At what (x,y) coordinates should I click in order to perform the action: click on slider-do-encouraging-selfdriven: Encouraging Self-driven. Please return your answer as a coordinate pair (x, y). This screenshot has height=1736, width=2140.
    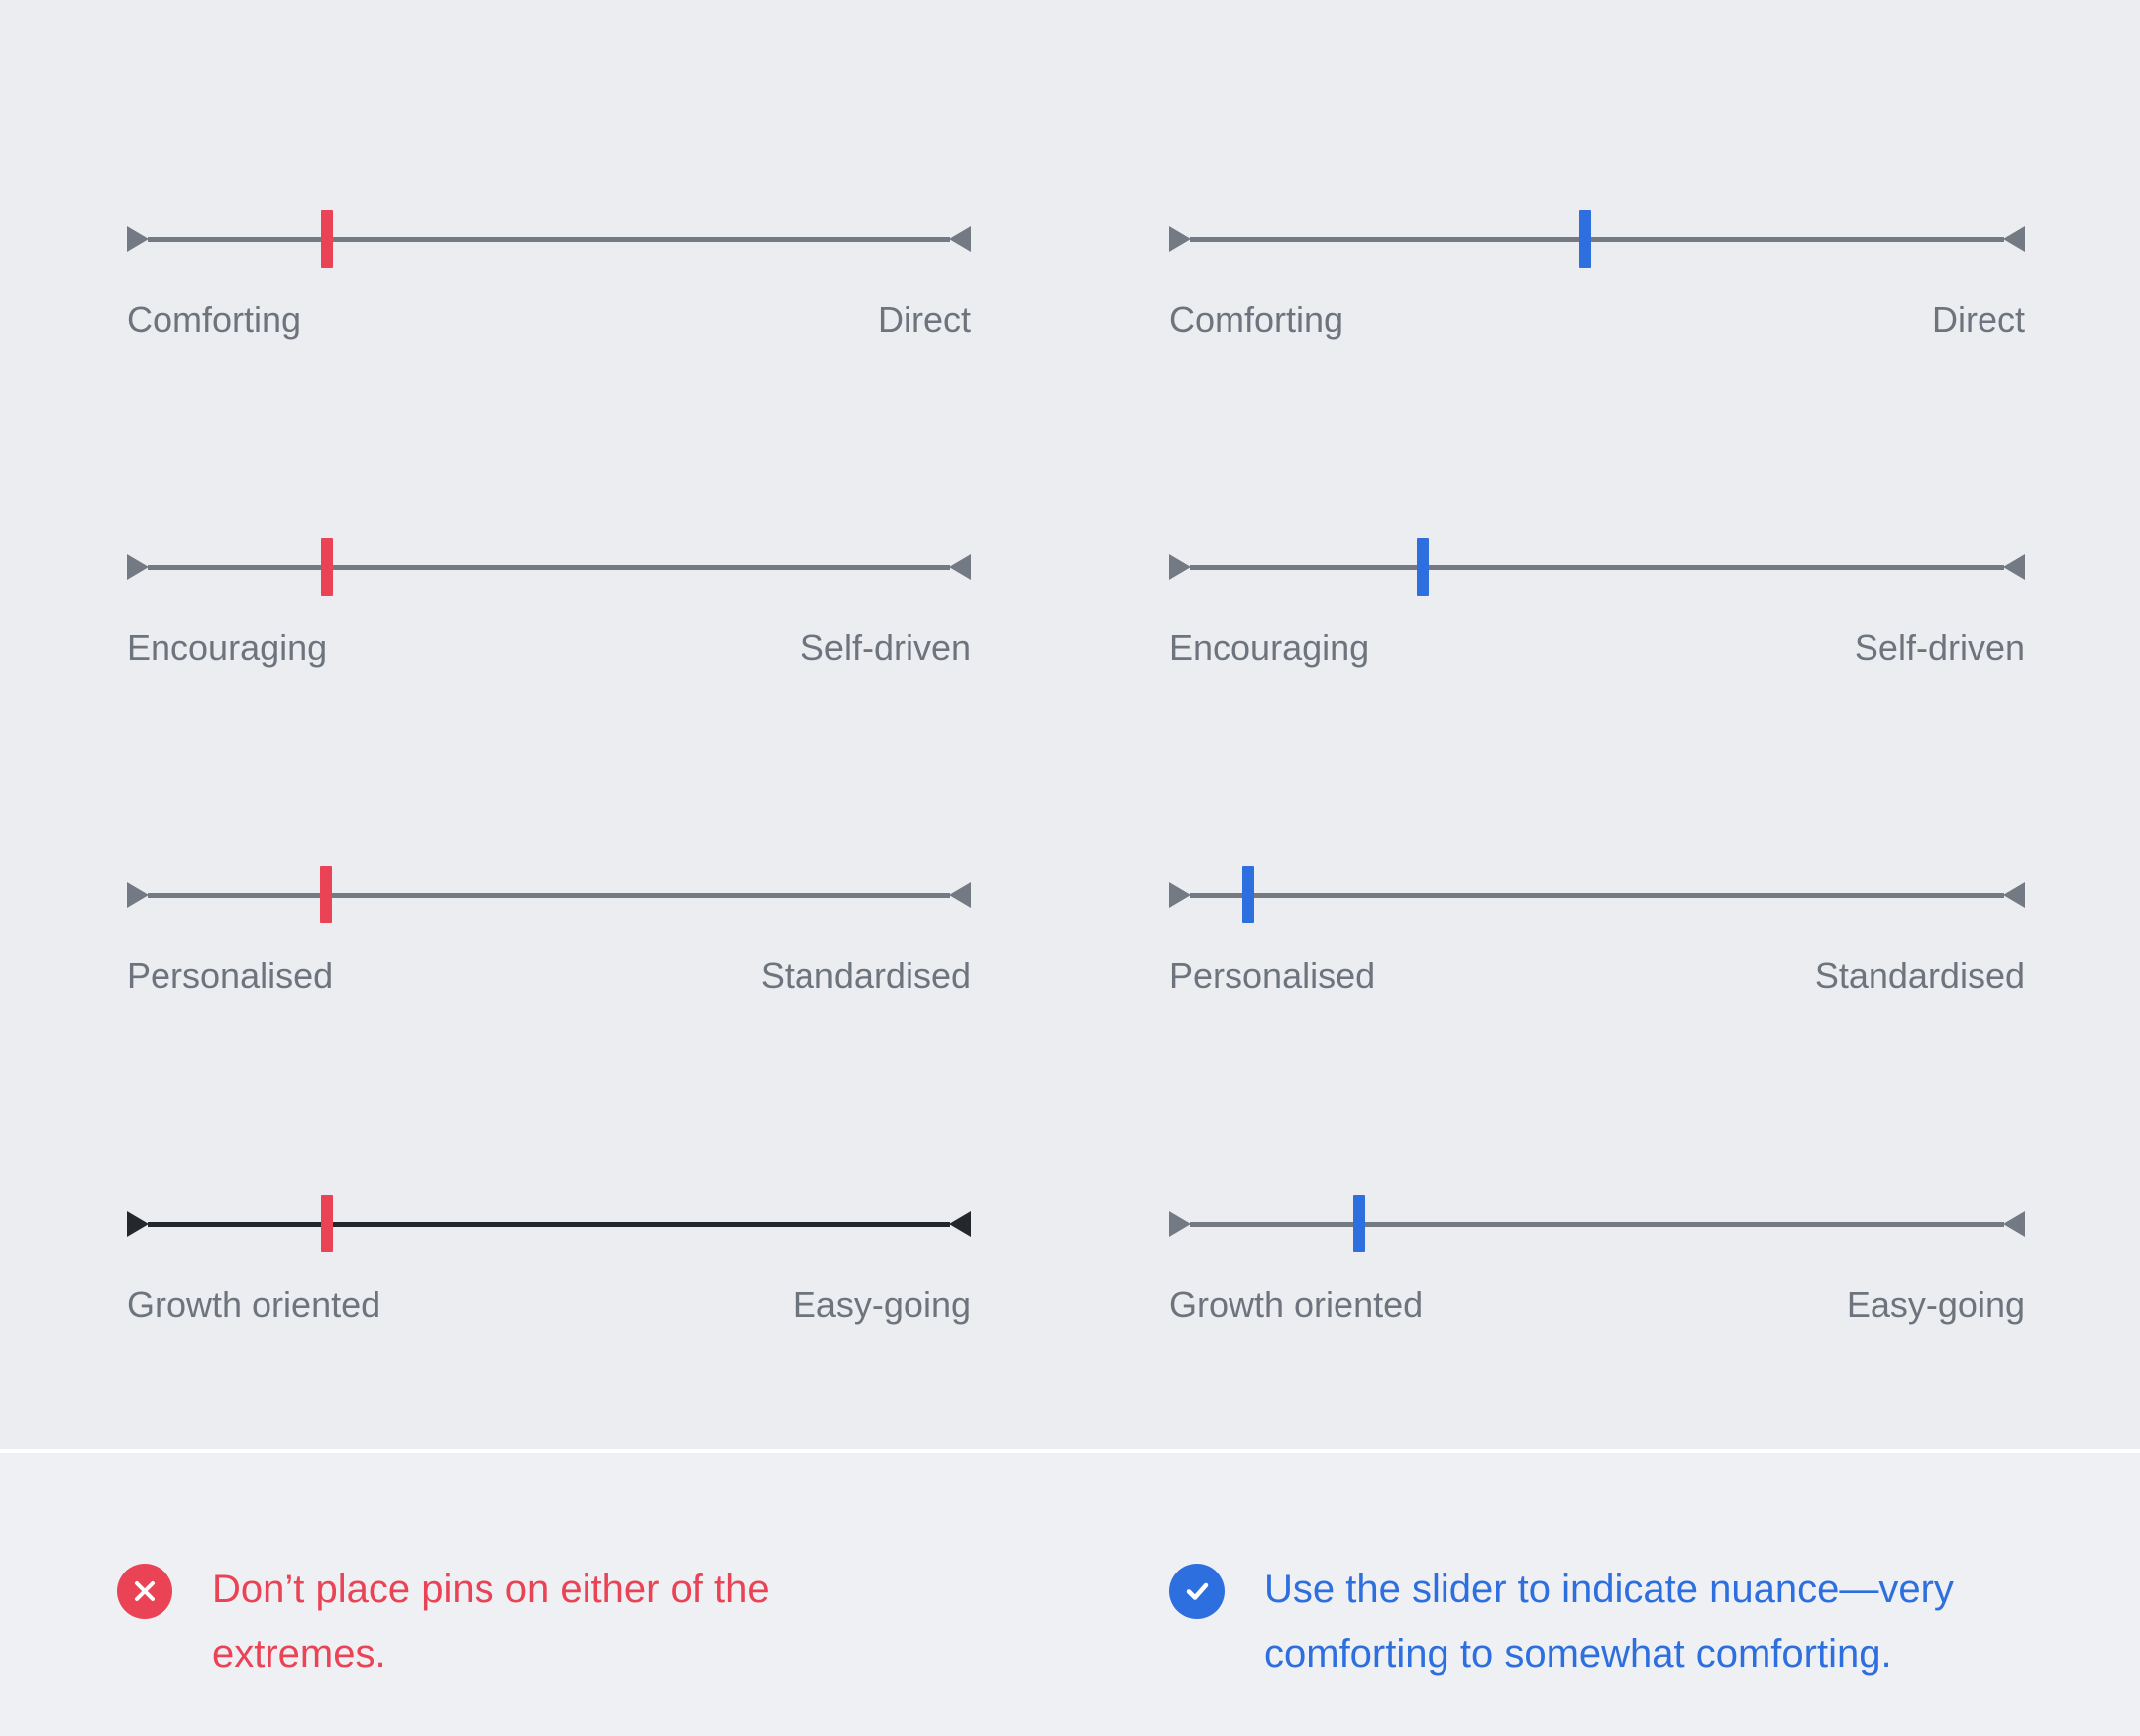
    Looking at the image, I should click on (1597, 605).